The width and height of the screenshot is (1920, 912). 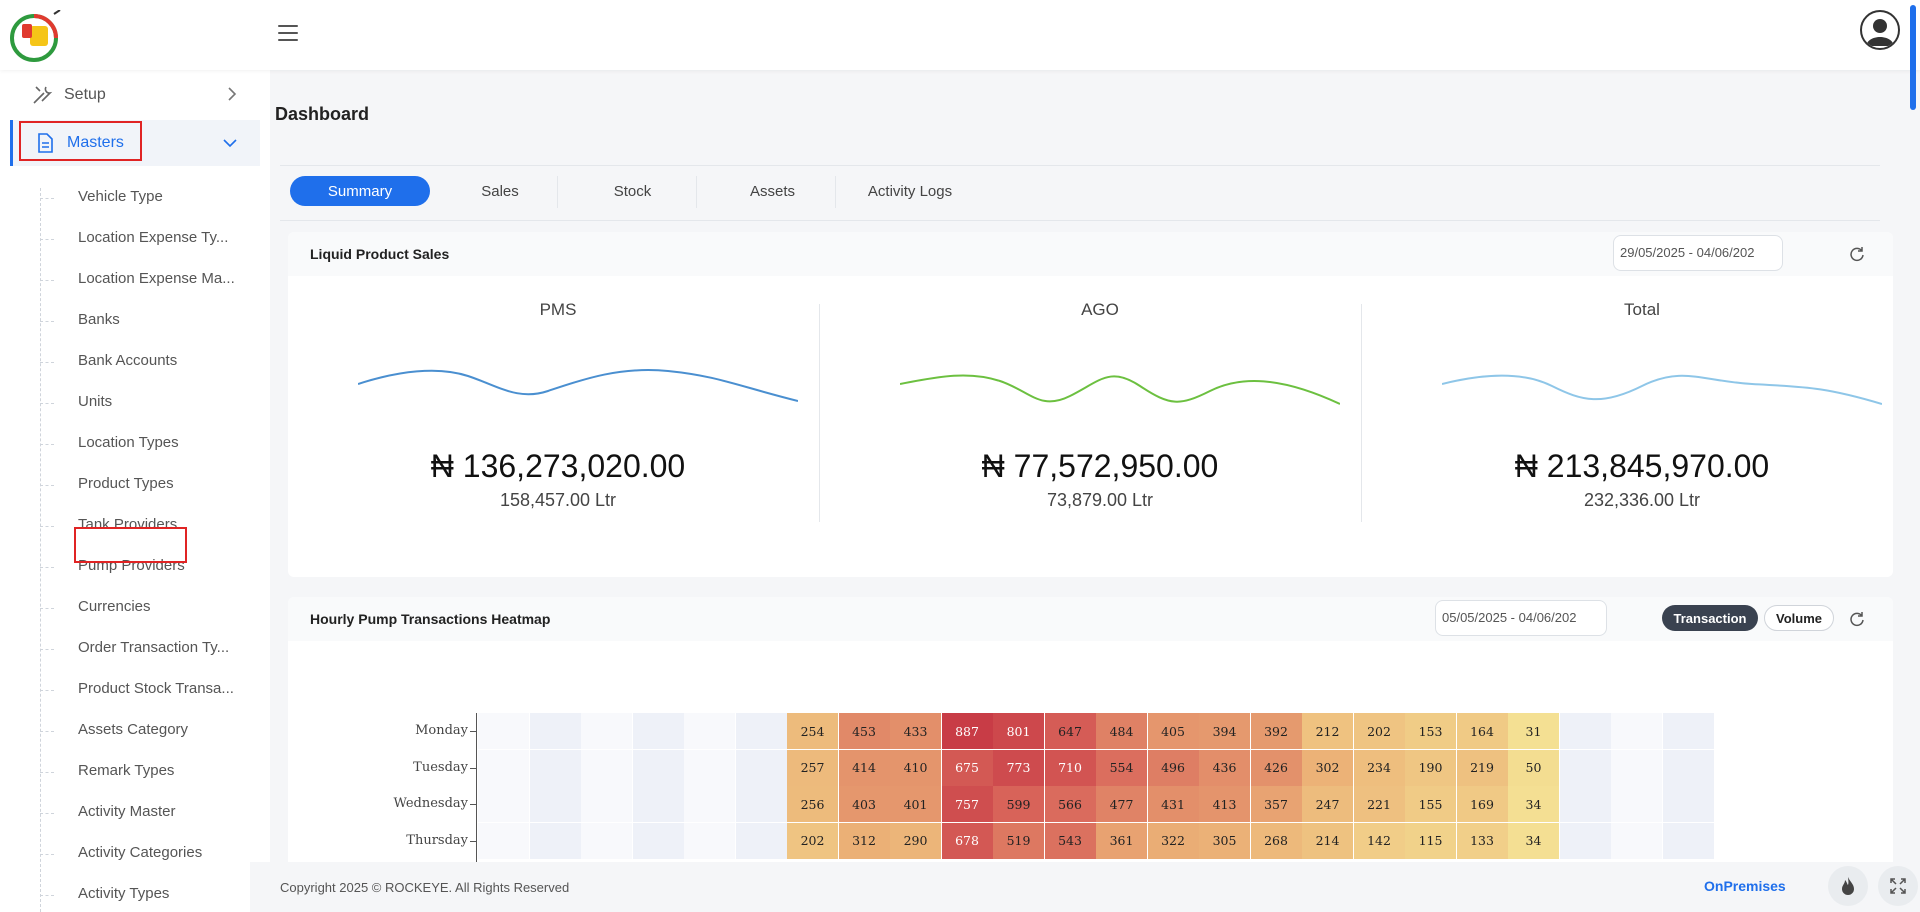 What do you see at coordinates (1018, 767) in the screenshot?
I see `heatmap-cell: 773` at bounding box center [1018, 767].